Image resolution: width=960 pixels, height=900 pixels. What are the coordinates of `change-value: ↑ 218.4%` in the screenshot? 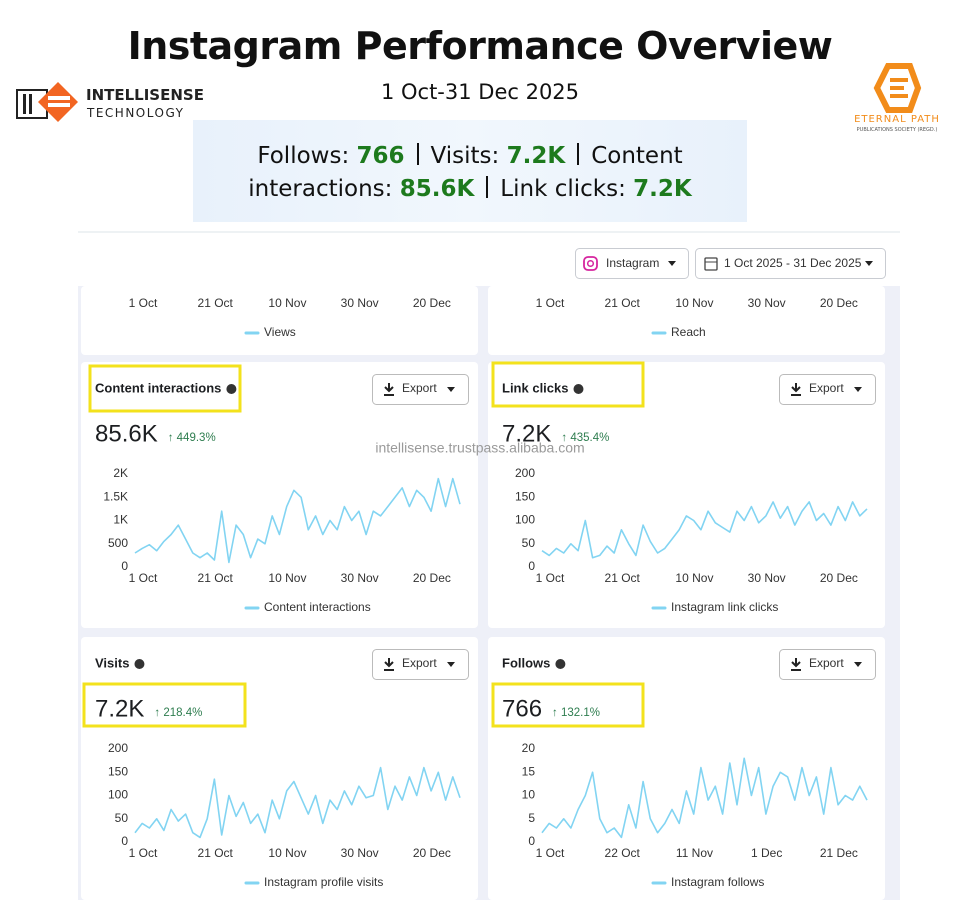 It's located at (178, 713).